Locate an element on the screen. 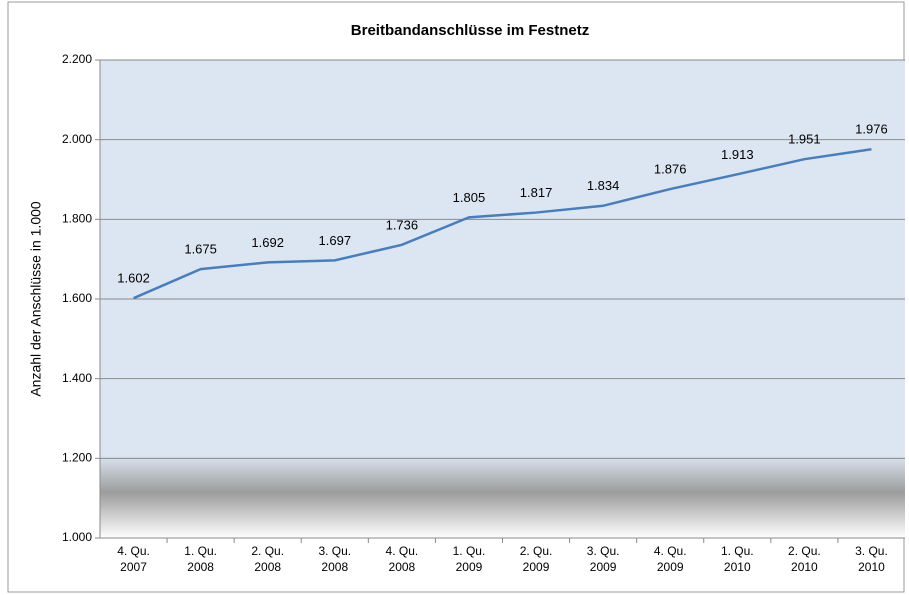 The image size is (909, 595). data-label: 1.951 is located at coordinates (804, 139).